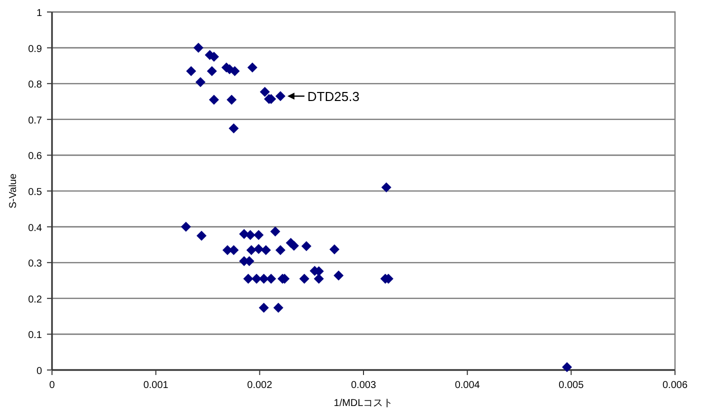 This screenshot has height=412, width=705. What do you see at coordinates (39, 13) in the screenshot?
I see `y-tick-label: 1` at bounding box center [39, 13].